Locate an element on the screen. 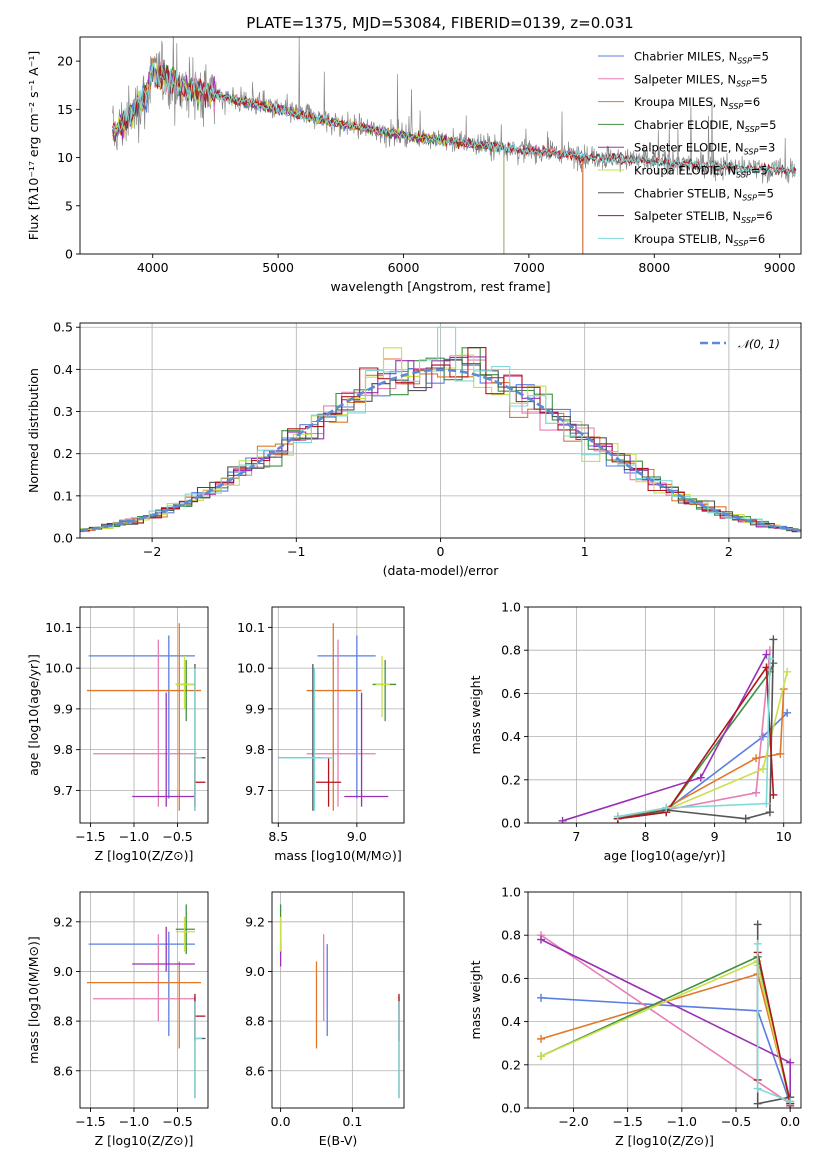 Image resolution: width=819 pixels, height=1174 pixels. y-tick-label: 9.2 is located at coordinates (255, 921).